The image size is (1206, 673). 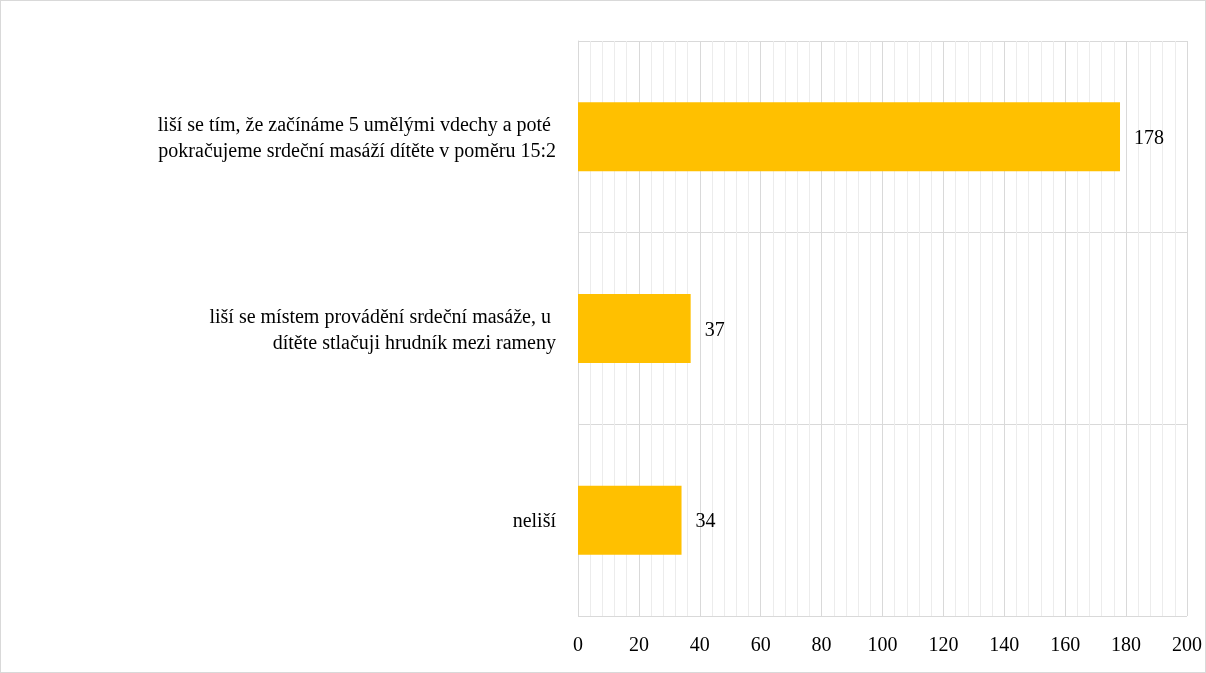 What do you see at coordinates (760, 644) in the screenshot?
I see `x-tick-label: 60` at bounding box center [760, 644].